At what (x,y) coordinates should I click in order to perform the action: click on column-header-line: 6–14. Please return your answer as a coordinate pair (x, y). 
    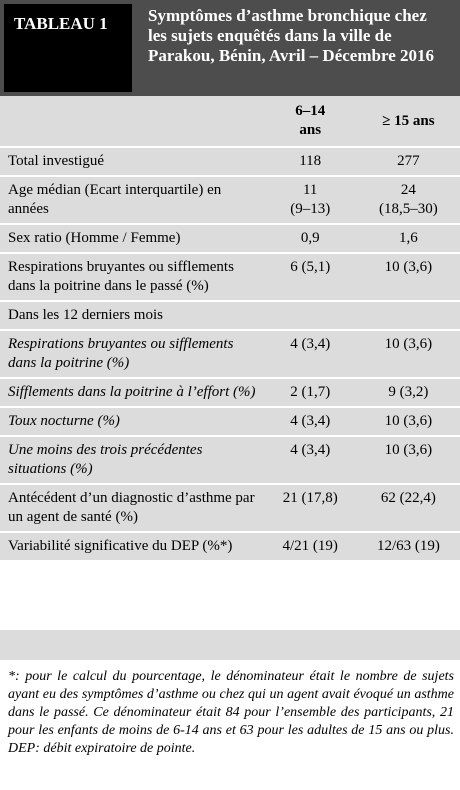
    Looking at the image, I should click on (310, 111).